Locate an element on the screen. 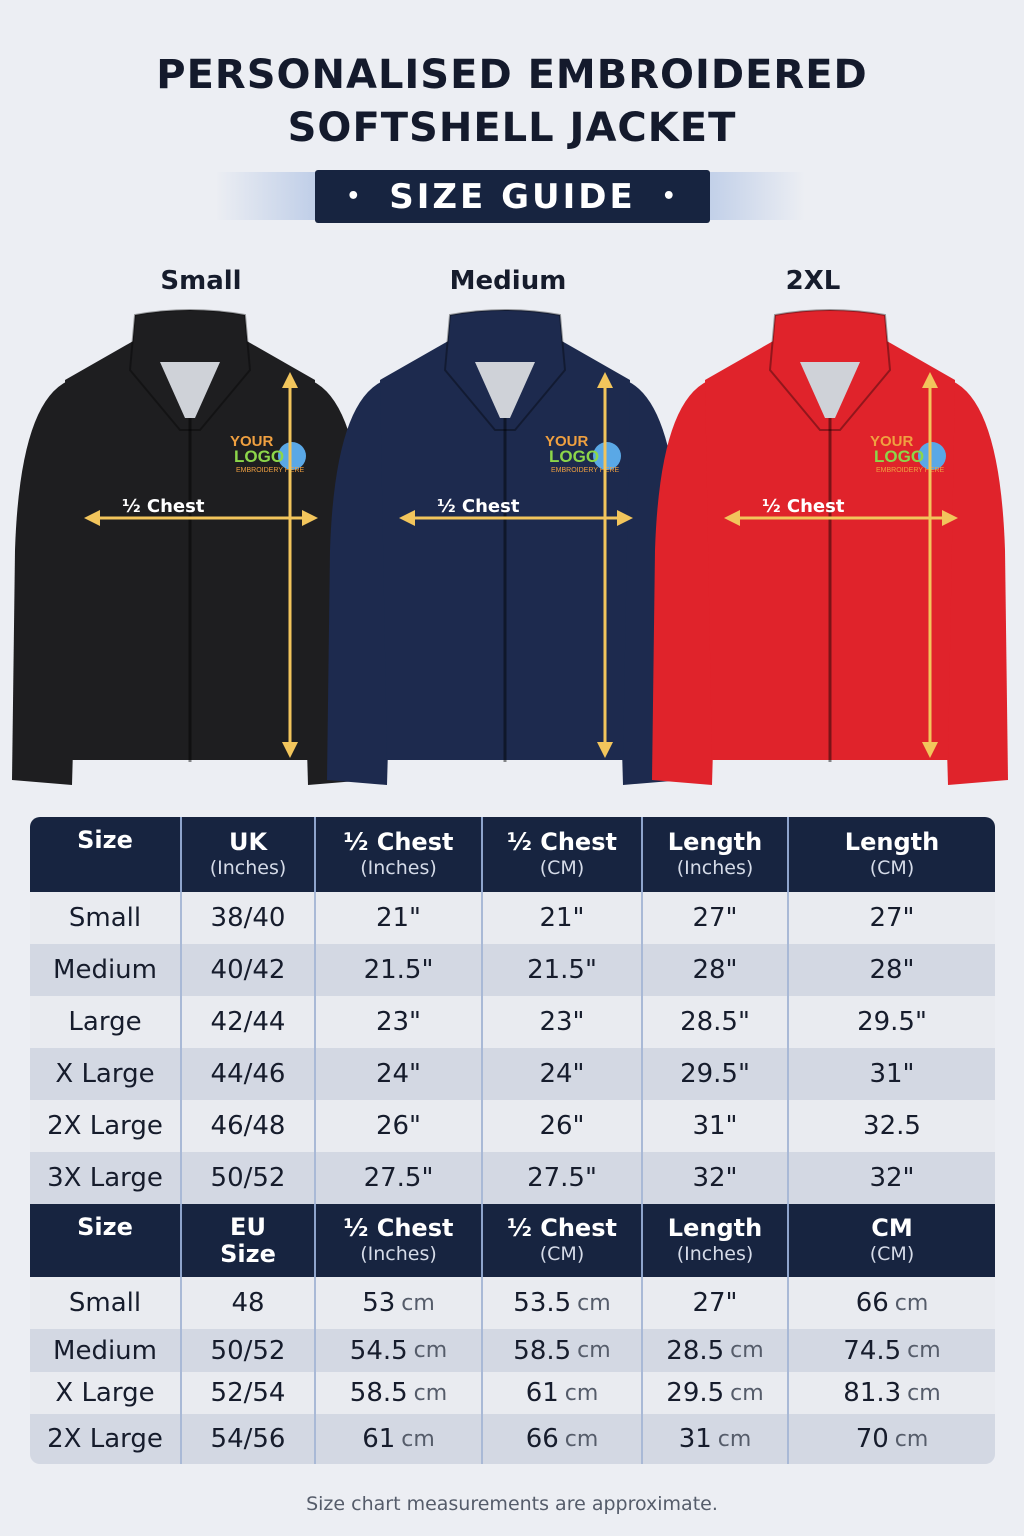  cell-value: 50/52 is located at coordinates (248, 1350).